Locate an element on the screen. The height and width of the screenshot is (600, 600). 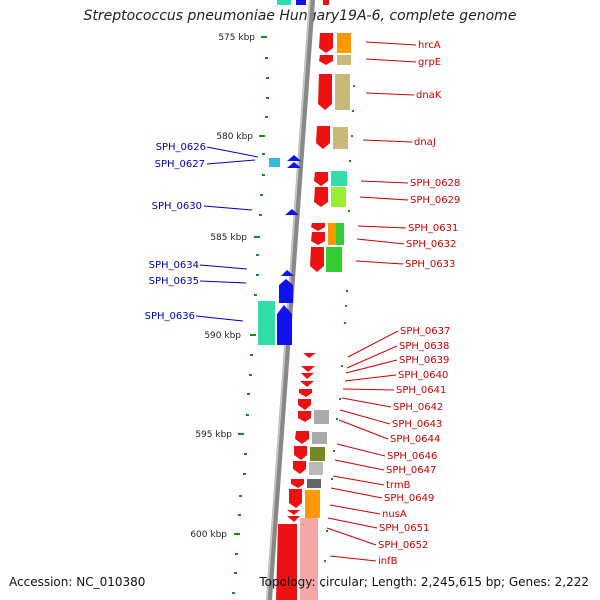
gene-label: SPH_0630 is located at coordinates (177, 206).